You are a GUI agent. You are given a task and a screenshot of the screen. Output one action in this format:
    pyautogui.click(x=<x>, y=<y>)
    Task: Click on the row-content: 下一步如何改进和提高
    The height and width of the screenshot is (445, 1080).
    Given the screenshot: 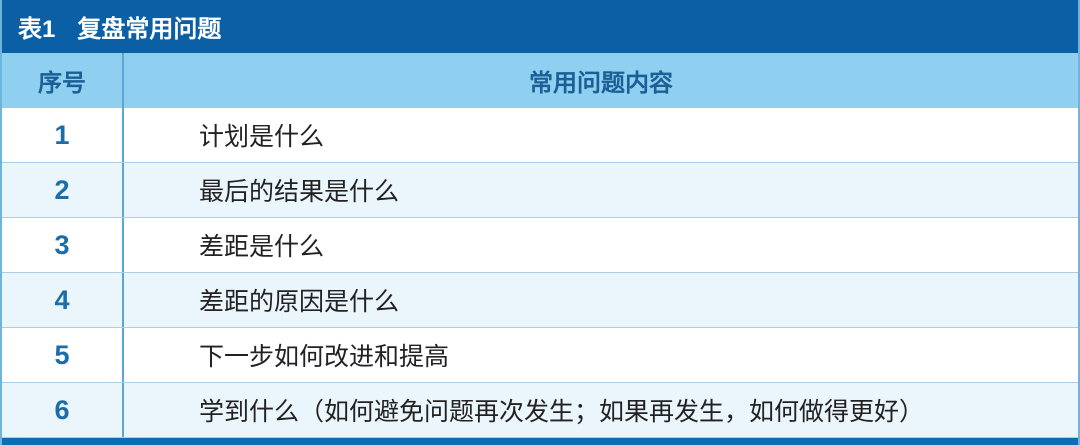 What is the action you would take?
    pyautogui.click(x=324, y=357)
    